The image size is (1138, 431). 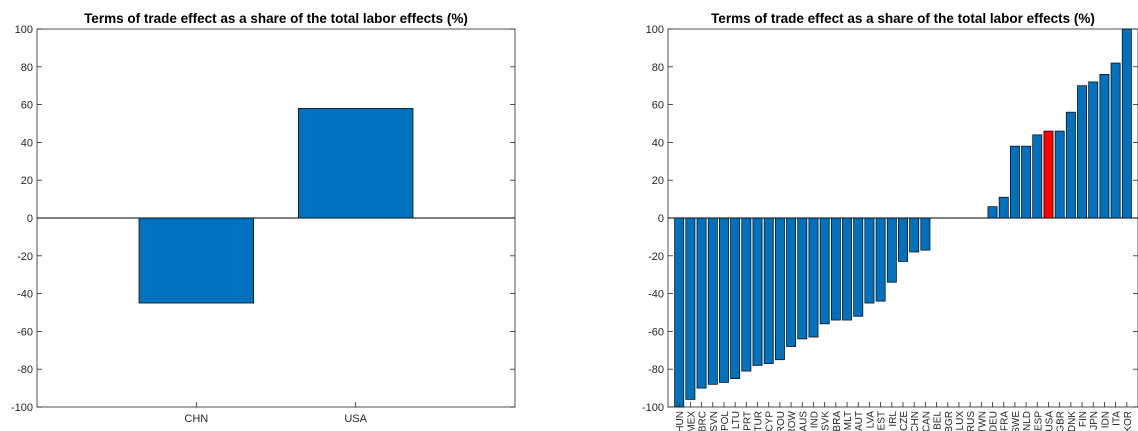 What do you see at coordinates (982, 421) in the screenshot?
I see `x-tick-label: TWN` at bounding box center [982, 421].